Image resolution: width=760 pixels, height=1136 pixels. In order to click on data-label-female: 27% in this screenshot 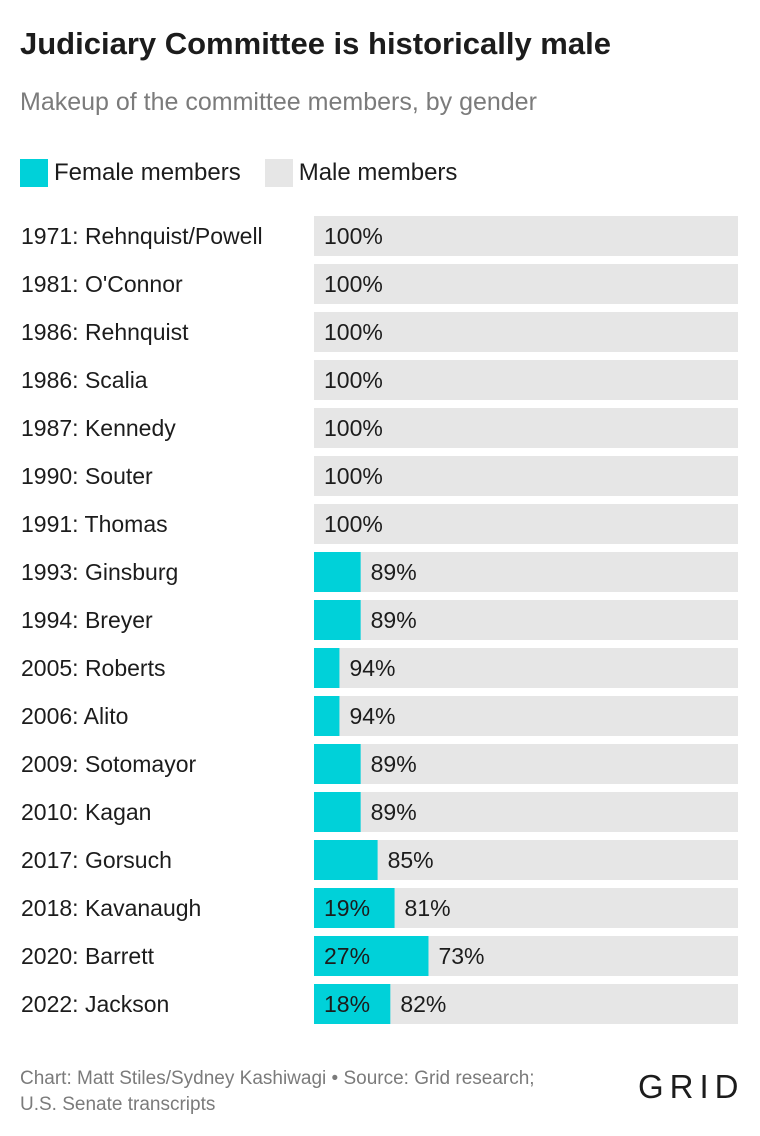, I will do `click(347, 956)`.